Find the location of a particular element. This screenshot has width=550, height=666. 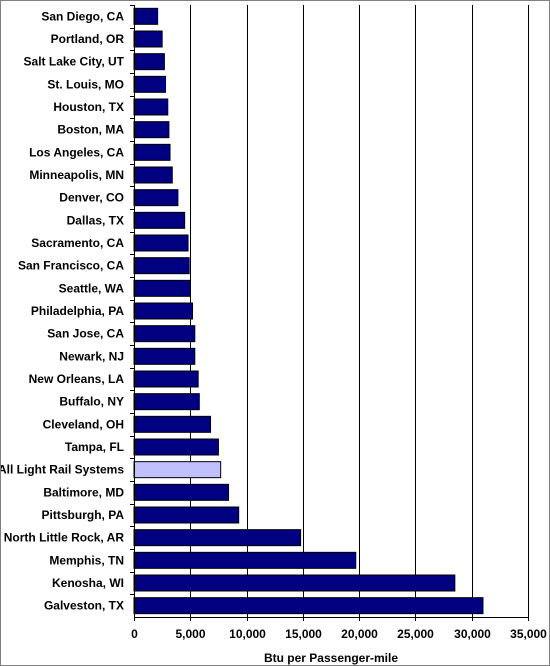

category-label: Seattle, WA is located at coordinates (92, 288).